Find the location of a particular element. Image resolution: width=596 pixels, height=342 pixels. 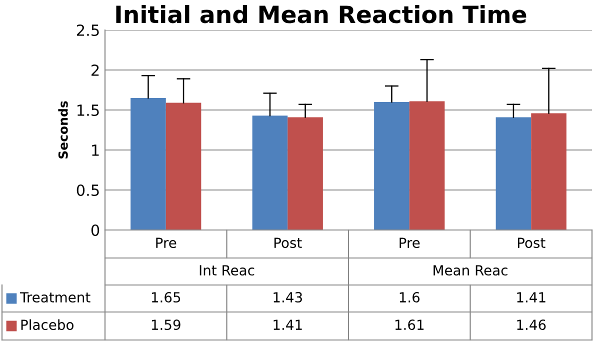

legend-label: Placebo is located at coordinates (47, 324).